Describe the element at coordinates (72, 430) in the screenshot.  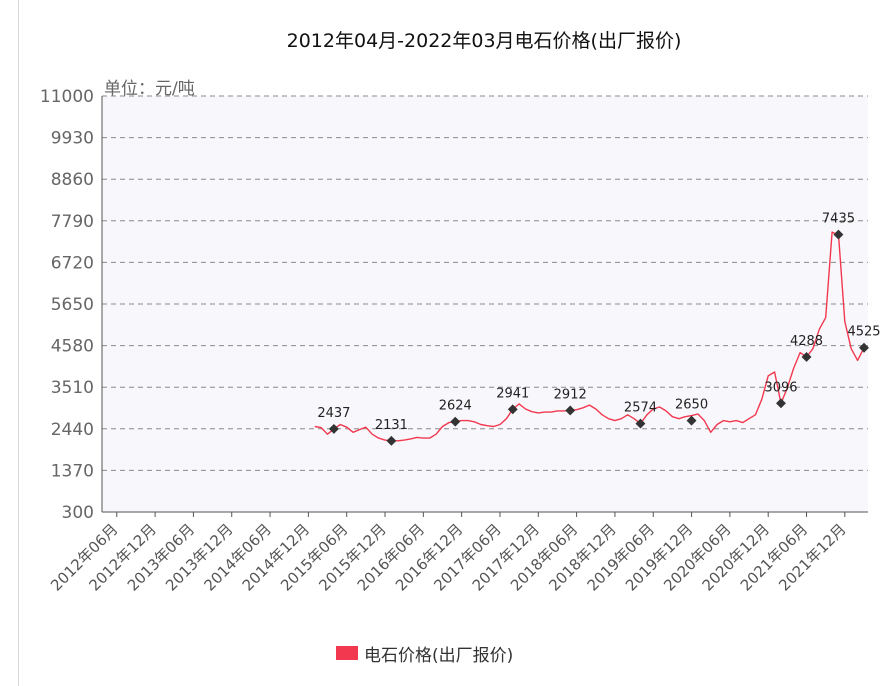
I see `y-tick-label: 2440` at that location.